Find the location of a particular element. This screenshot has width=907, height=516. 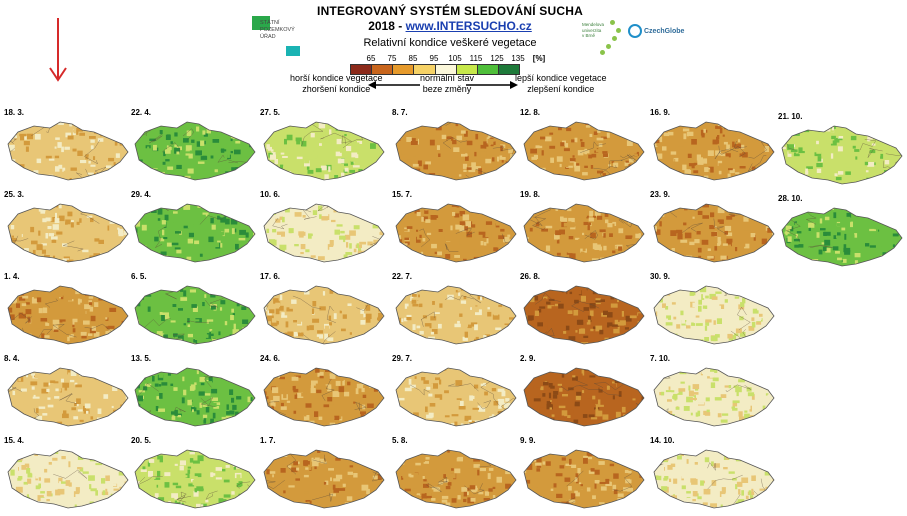

map-tile: 14. 10. is located at coordinates (713, 476).